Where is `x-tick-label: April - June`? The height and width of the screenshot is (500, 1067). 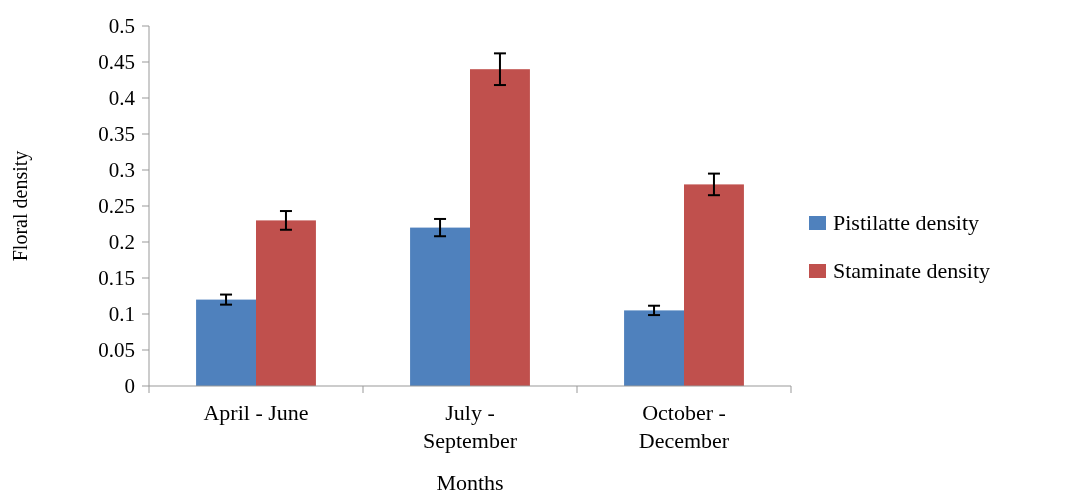
x-tick-label: April - June is located at coordinates (256, 412).